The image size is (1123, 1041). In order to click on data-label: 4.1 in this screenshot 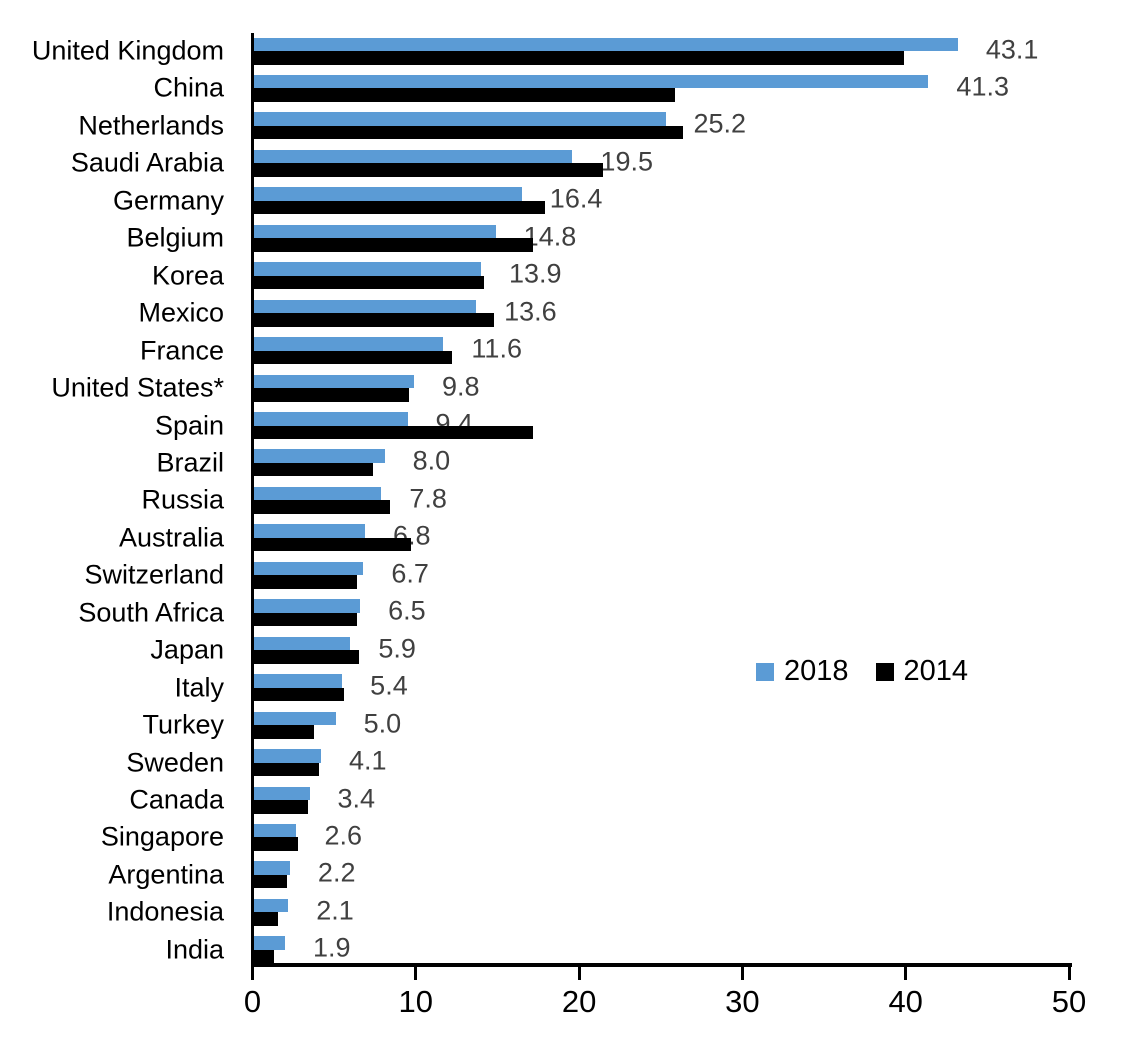, I will do `click(367, 760)`.